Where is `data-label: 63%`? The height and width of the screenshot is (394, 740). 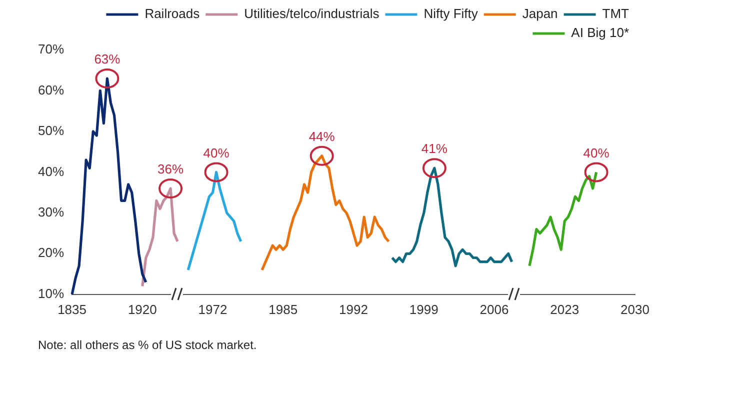
data-label: 63% is located at coordinates (107, 59).